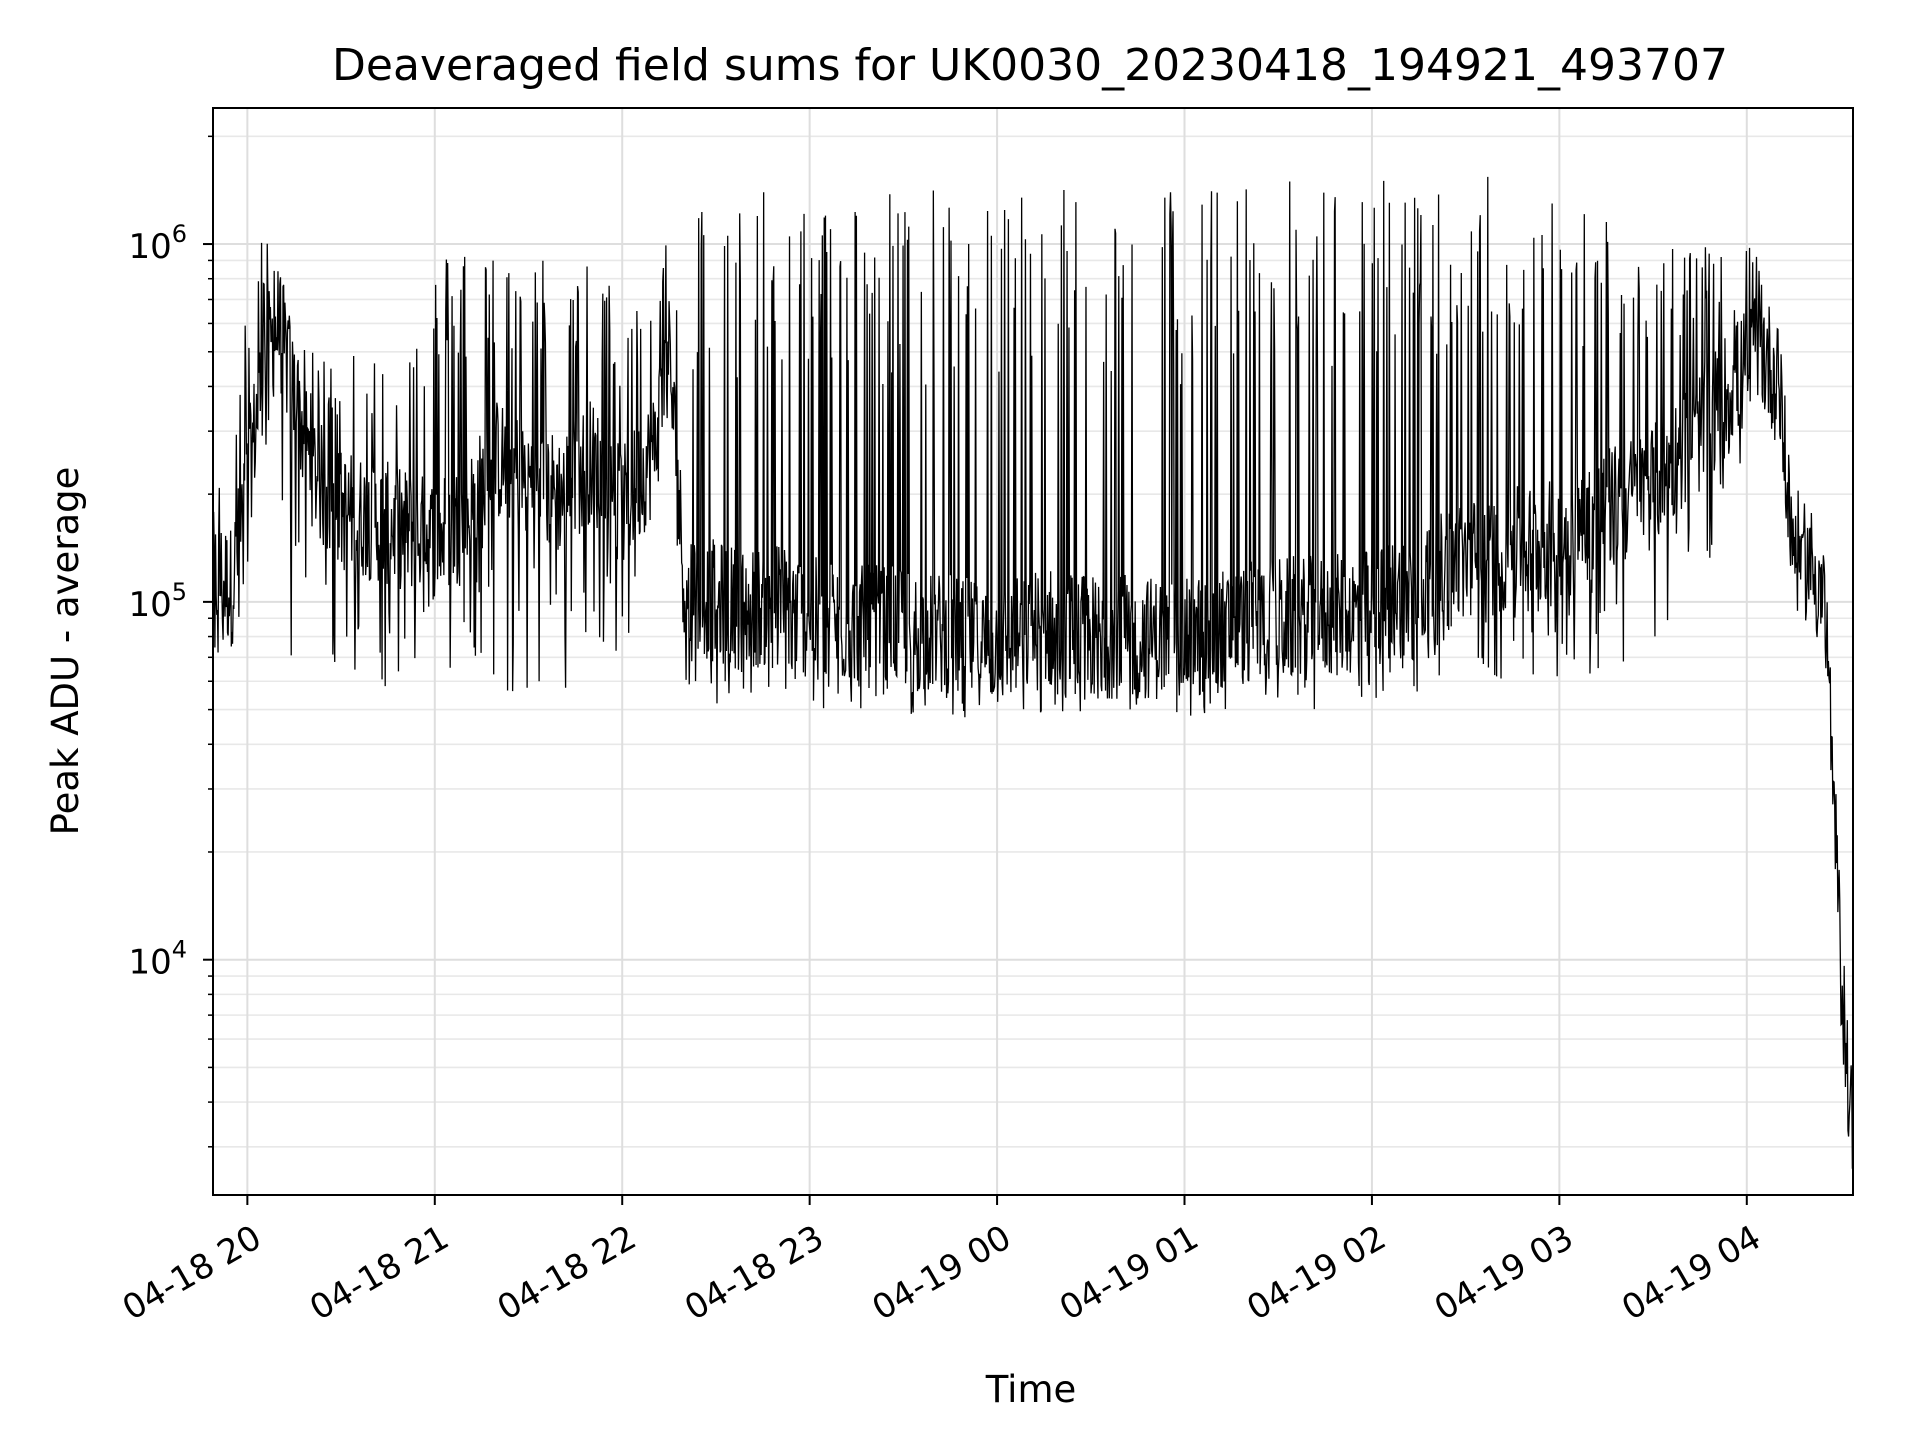 The height and width of the screenshot is (1440, 1920). What do you see at coordinates (1031, 1389) in the screenshot?
I see `x-axis-label: Time` at bounding box center [1031, 1389].